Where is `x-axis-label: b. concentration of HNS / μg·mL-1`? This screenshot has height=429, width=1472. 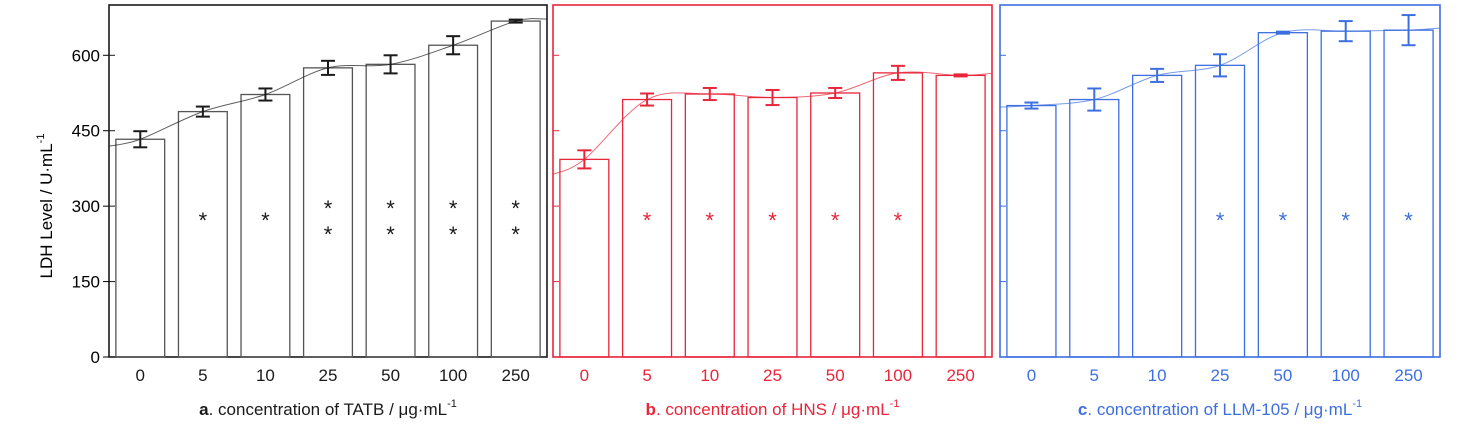 x-axis-label: b. concentration of HNS / μg·mL-1 is located at coordinates (773, 408).